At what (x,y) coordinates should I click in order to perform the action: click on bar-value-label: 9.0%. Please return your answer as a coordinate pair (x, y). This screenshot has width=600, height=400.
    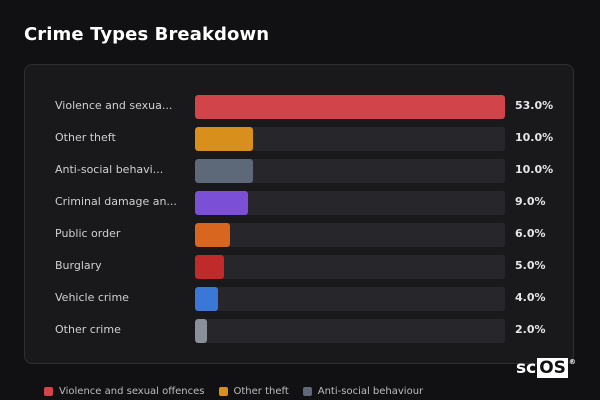
    Looking at the image, I should click on (530, 201).